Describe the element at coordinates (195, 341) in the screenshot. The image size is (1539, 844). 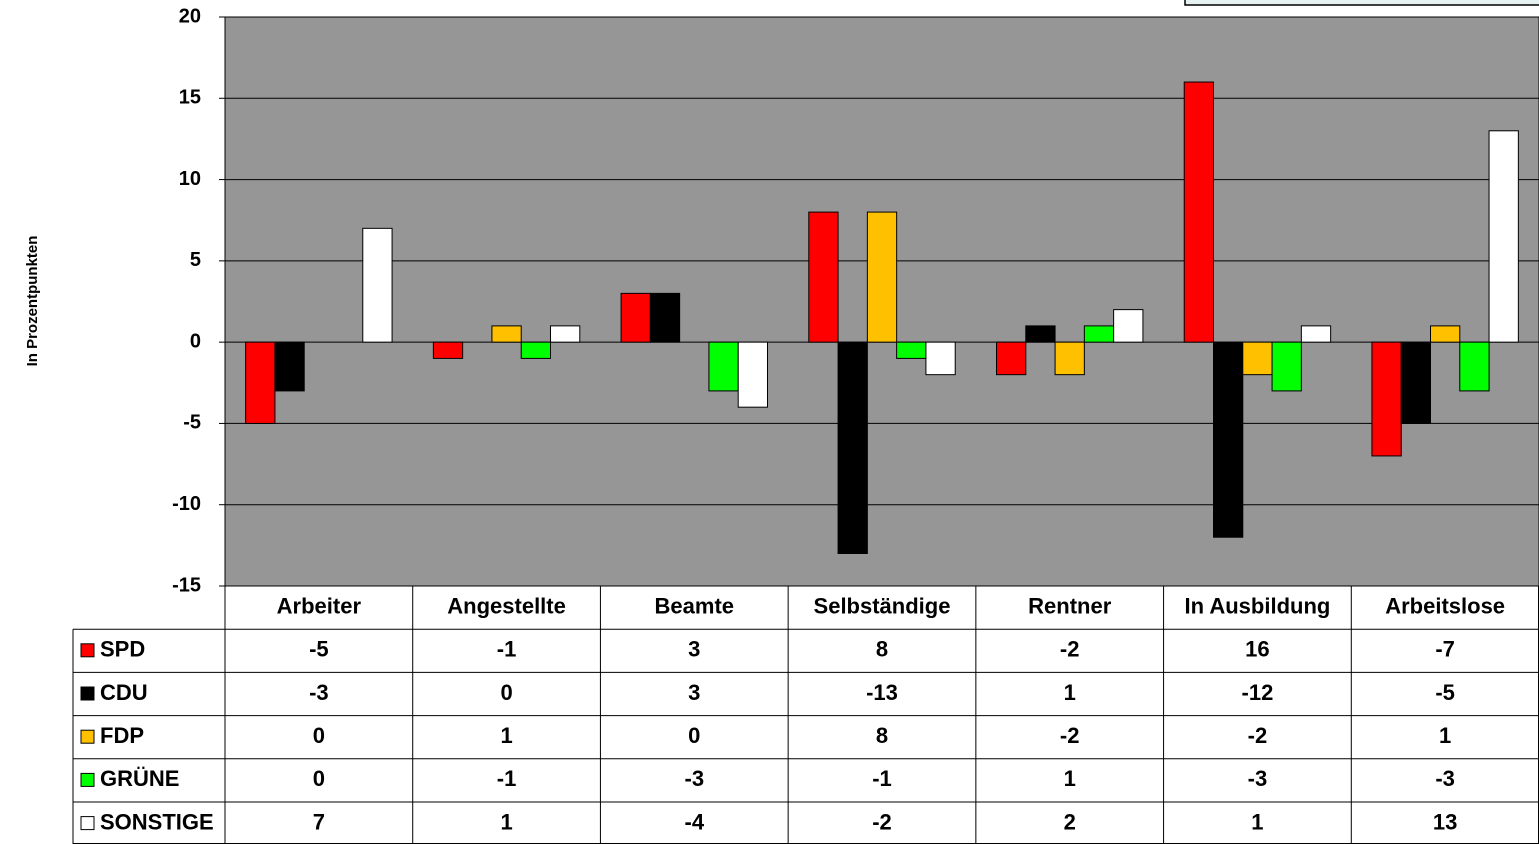
I see `y-tick-label: 0` at that location.